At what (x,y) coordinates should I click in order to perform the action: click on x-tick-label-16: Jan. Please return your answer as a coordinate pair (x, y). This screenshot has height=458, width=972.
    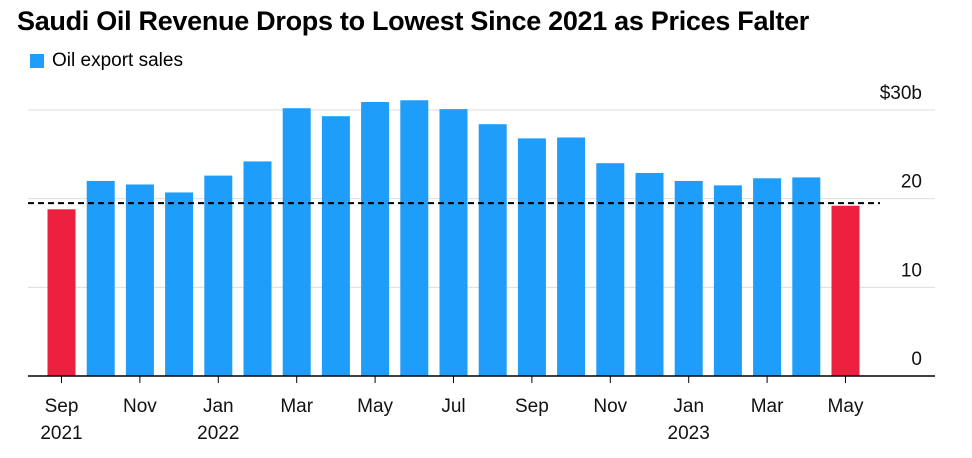
    Looking at the image, I should click on (688, 406).